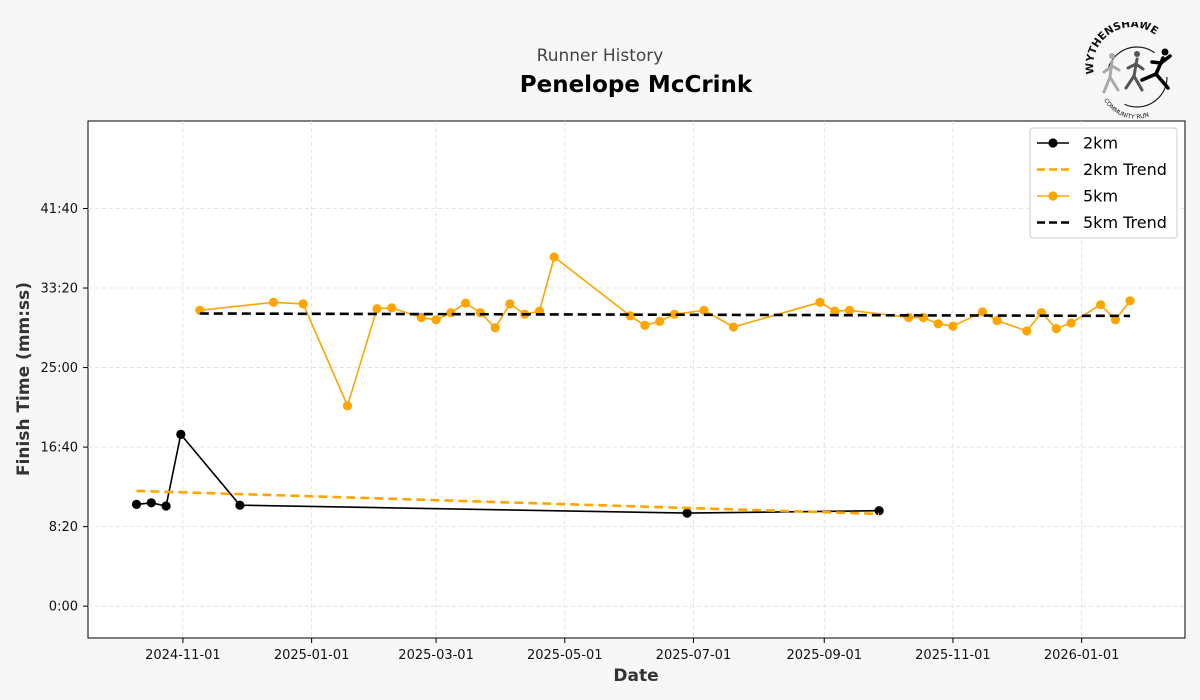  What do you see at coordinates (63, 527) in the screenshot?
I see `y-tick-label: 8:20` at bounding box center [63, 527].